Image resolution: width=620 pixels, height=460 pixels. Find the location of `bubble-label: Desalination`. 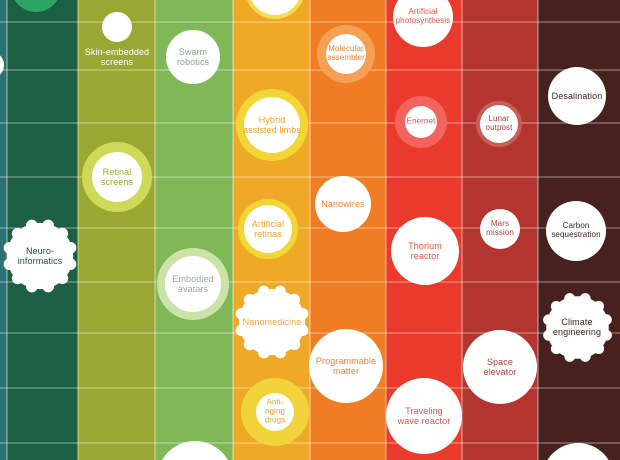

bubble-label: Desalination is located at coordinates (577, 96).